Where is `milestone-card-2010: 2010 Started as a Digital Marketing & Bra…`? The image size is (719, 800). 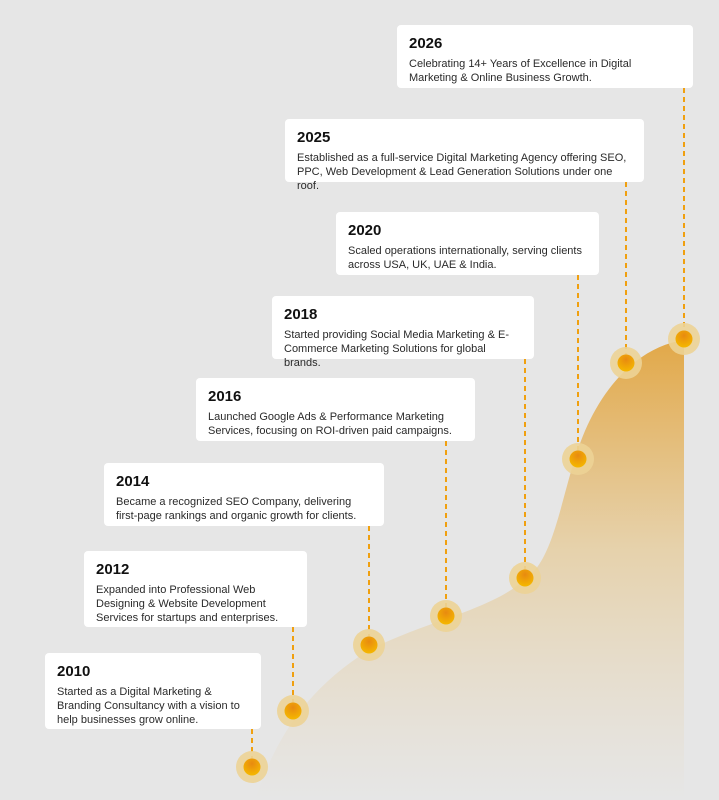
milestone-card-2010: 2010 Started as a Digital Marketing & Bra… is located at coordinates (153, 691).